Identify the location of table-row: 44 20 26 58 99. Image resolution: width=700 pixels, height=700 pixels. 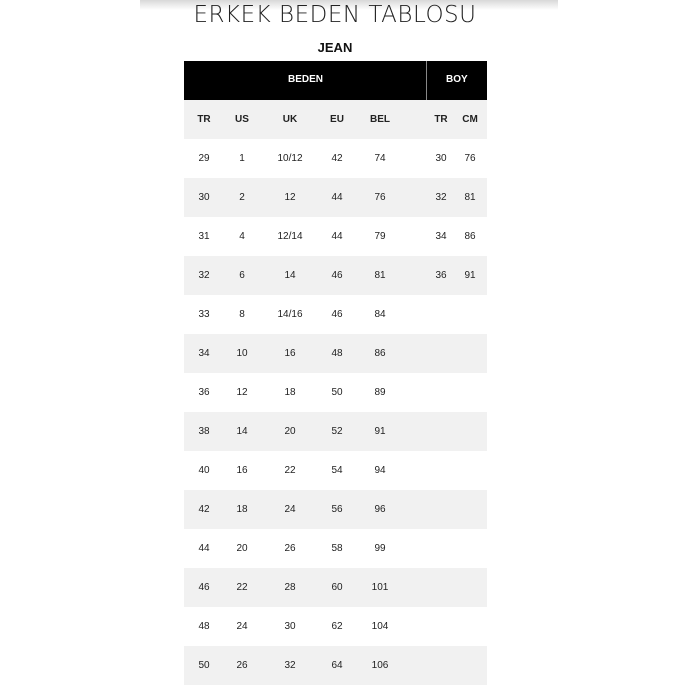
(335, 548).